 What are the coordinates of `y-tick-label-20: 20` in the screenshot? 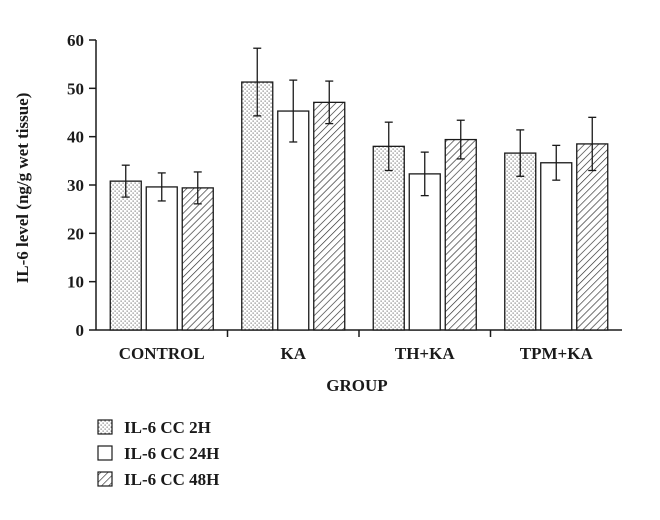 It's located at (75, 233).